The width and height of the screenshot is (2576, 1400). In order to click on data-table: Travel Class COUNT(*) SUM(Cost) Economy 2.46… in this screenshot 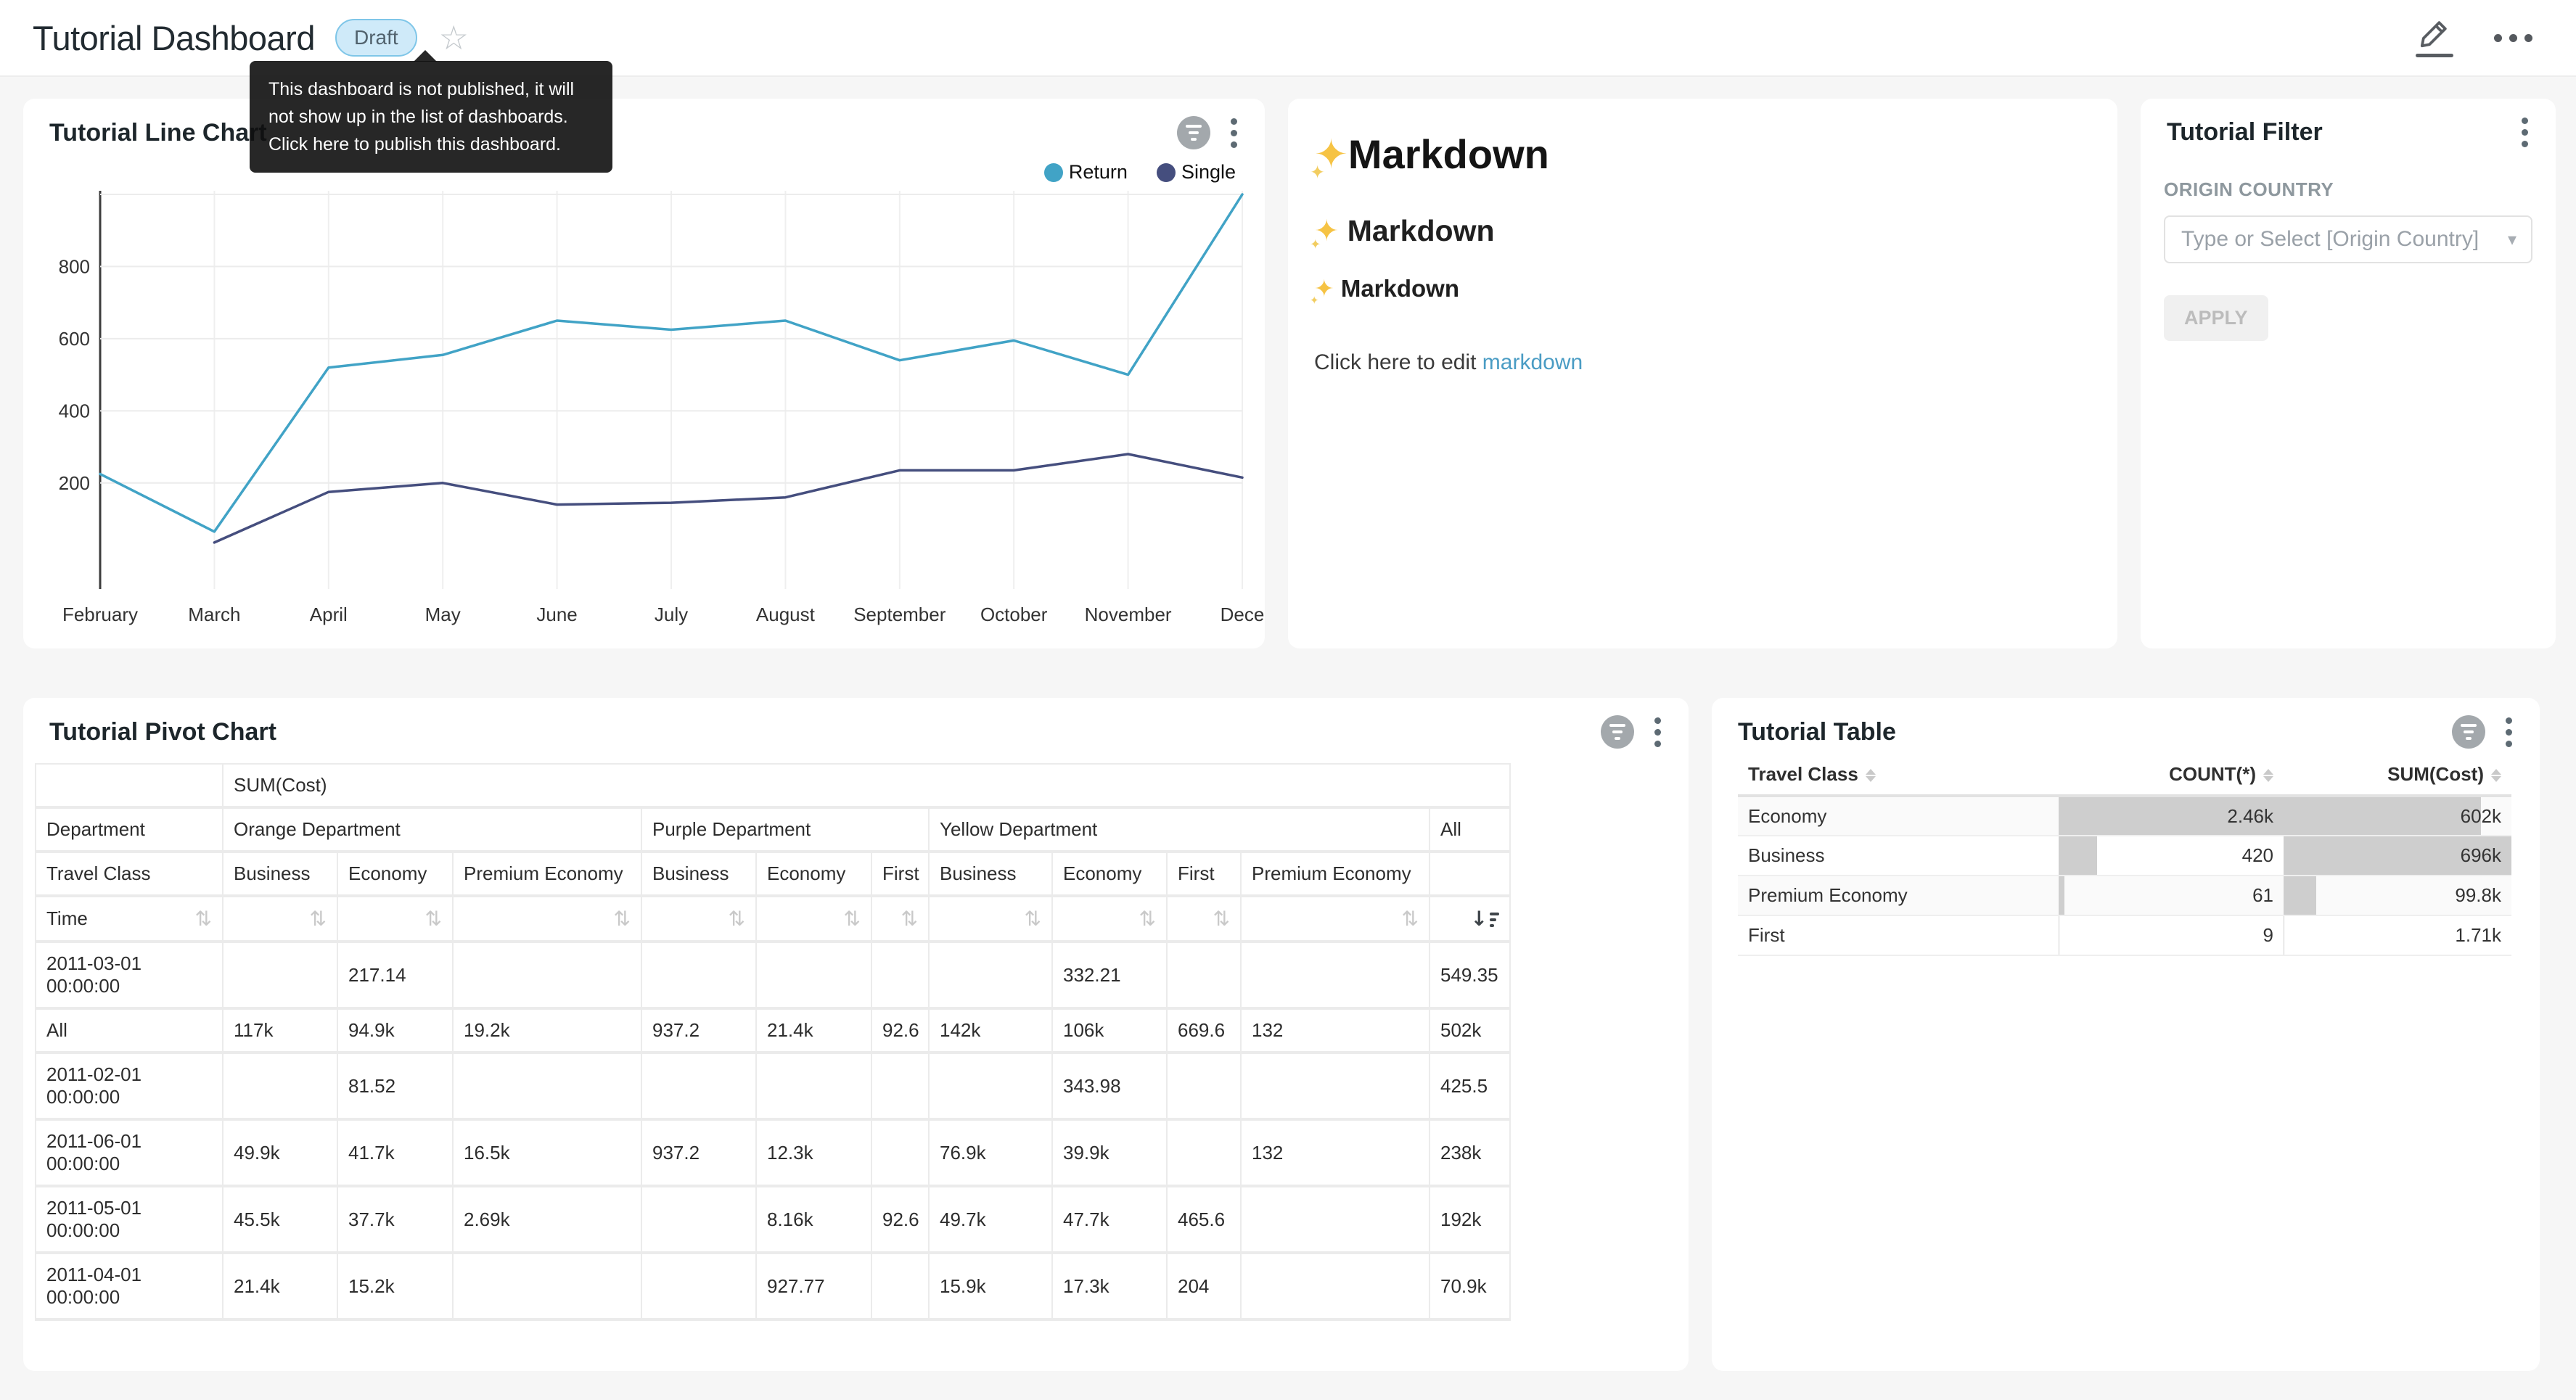, I will do `click(2124, 855)`.